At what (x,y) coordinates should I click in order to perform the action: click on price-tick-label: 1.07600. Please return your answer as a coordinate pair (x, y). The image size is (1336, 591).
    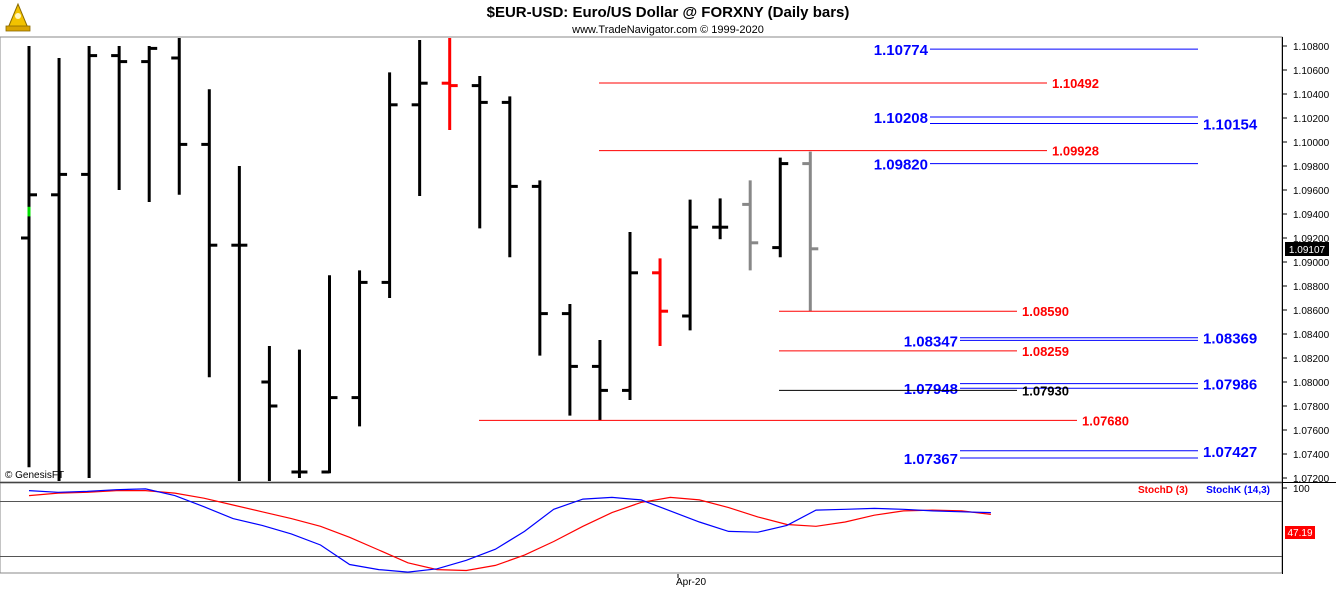
    Looking at the image, I should click on (1311, 431).